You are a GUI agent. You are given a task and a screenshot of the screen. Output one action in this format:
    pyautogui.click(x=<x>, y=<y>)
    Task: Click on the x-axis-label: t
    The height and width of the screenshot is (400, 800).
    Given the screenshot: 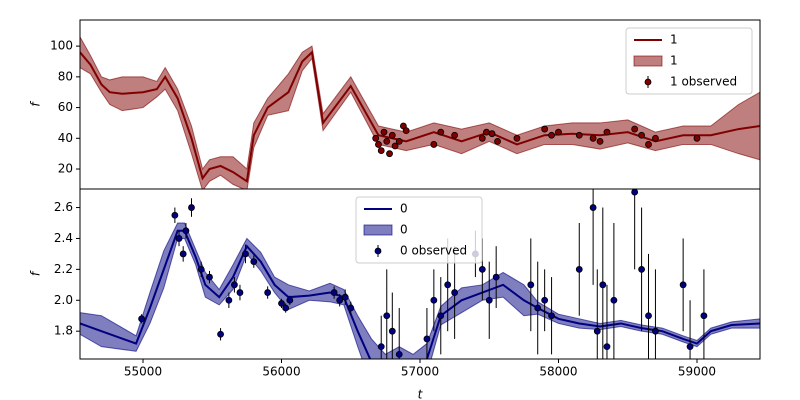 What is the action you would take?
    pyautogui.click(x=421, y=394)
    